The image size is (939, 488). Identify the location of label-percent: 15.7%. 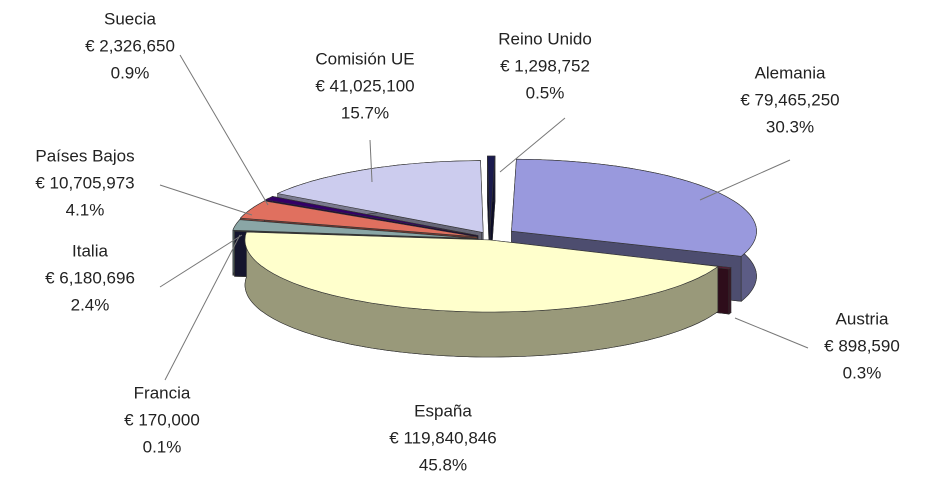
(365, 112).